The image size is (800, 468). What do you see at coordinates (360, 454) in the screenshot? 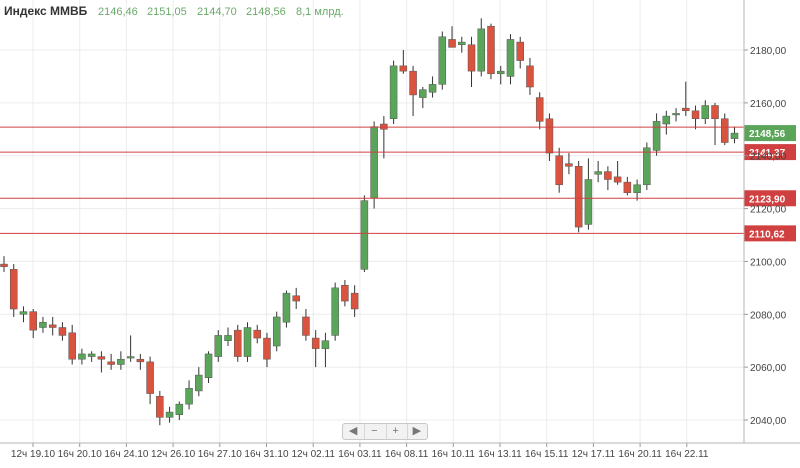
I see `x-tick-label: 16ч 03.11` at bounding box center [360, 454].